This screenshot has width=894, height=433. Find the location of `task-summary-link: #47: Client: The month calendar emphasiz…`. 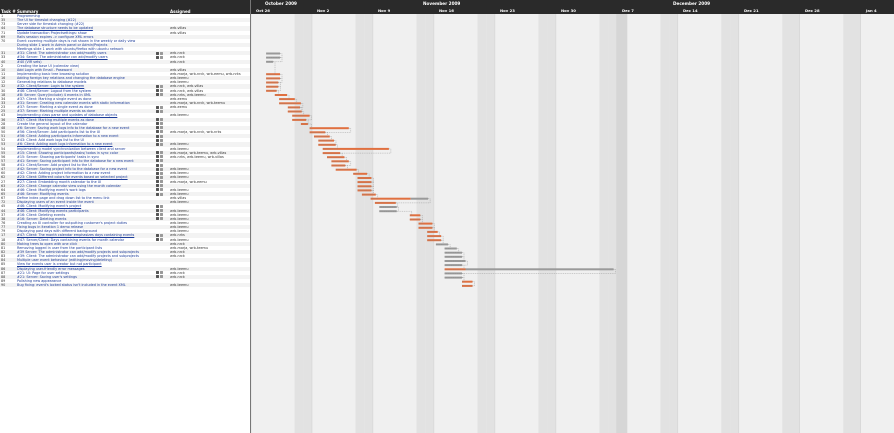

task-summary-link: #47: Client: The month calendar emphasiz… is located at coordinates (76, 235).